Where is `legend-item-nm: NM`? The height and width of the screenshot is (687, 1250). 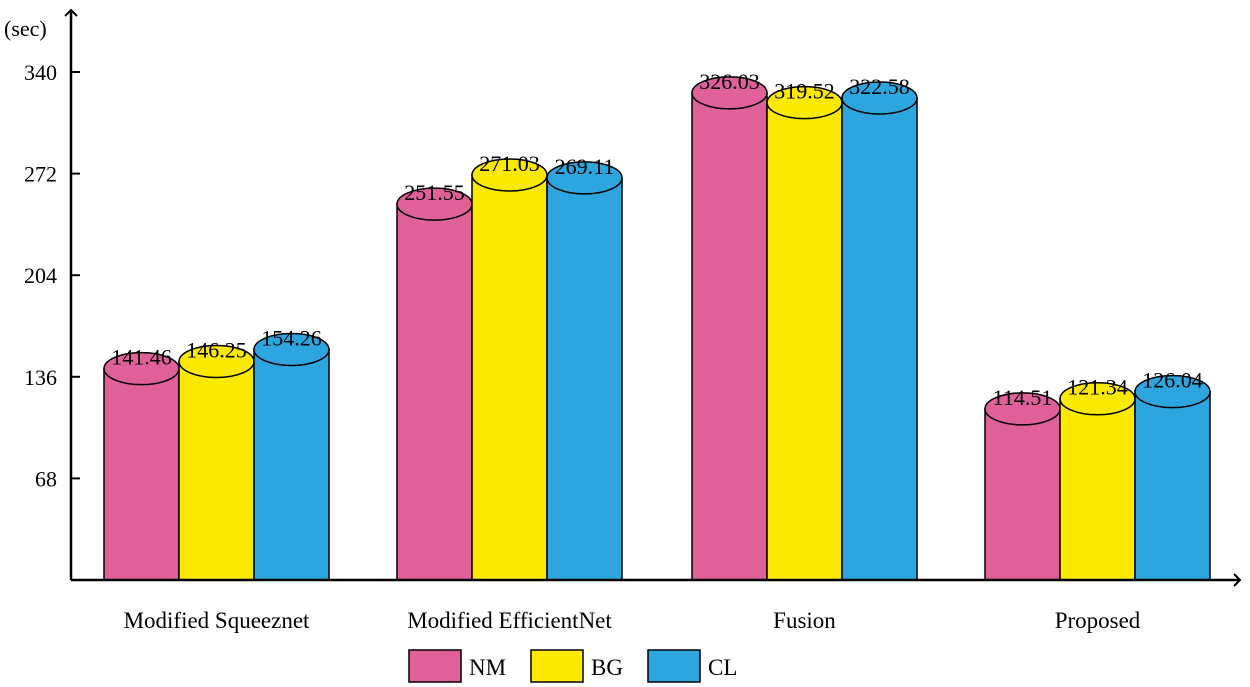 legend-item-nm: NM is located at coordinates (457, 666).